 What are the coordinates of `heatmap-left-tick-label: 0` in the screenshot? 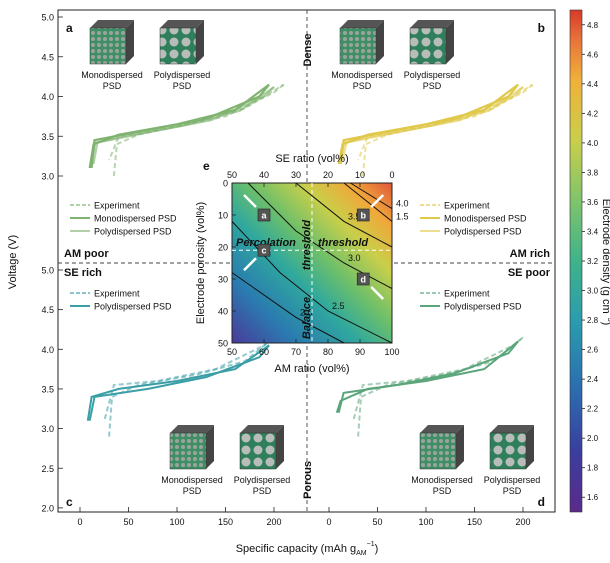 It's located at (225, 184).